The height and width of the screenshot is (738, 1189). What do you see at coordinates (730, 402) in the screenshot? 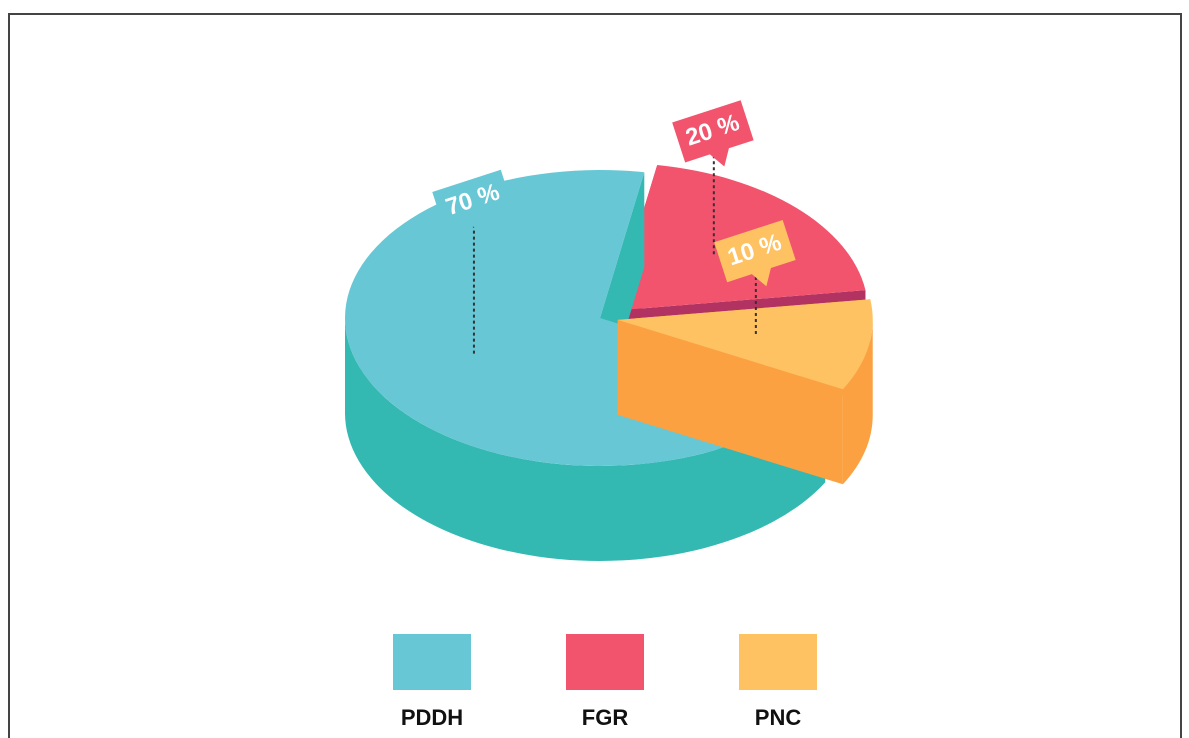
I see `slice-inner-wall` at bounding box center [730, 402].